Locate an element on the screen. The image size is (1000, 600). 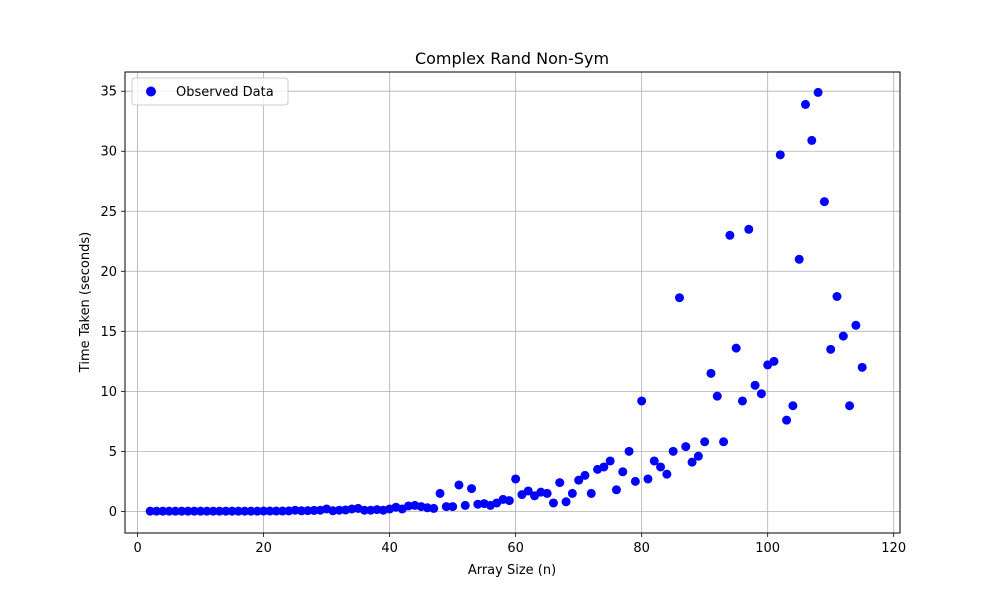
y-tick-label: 30 is located at coordinates (108, 152).